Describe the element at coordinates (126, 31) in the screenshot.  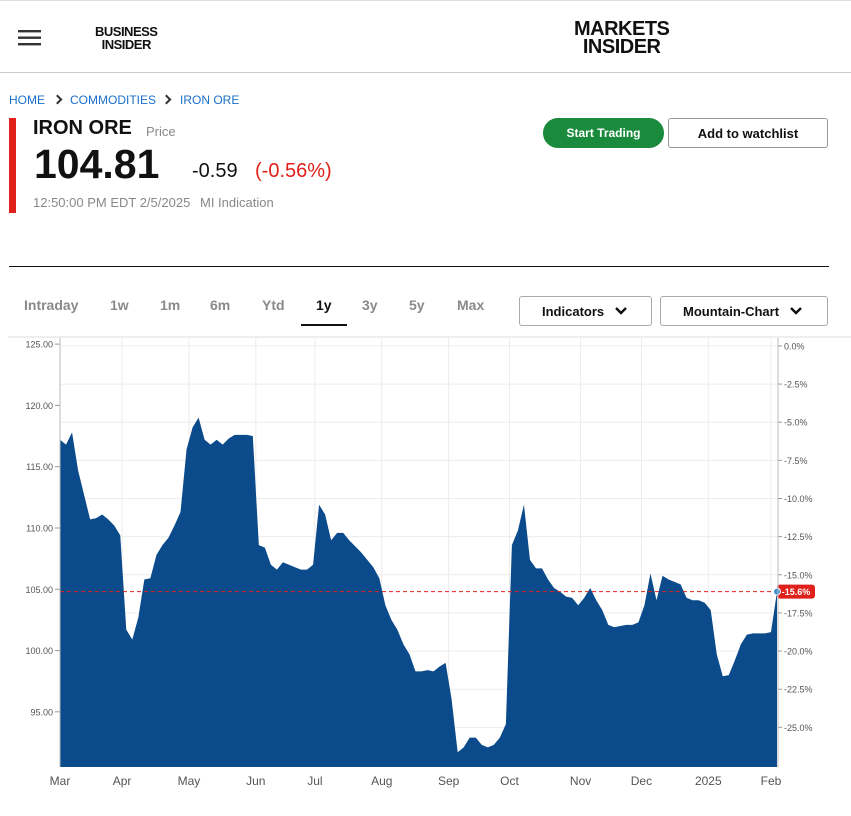
I see `logo-line: BUSINESS` at that location.